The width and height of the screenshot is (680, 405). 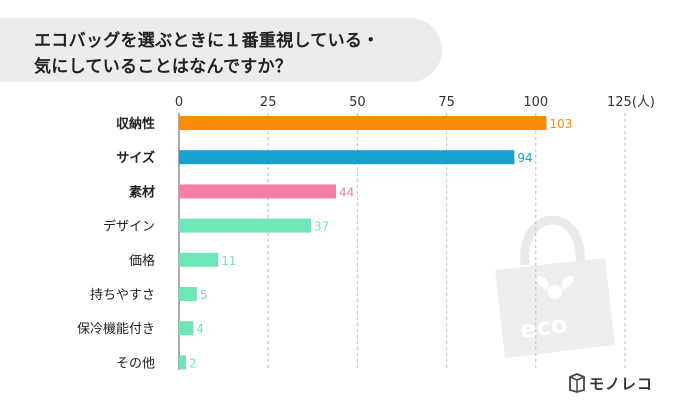 What do you see at coordinates (163, 67) in the screenshot?
I see `chart-title-line2: 気にしていることはなんですか？` at bounding box center [163, 67].